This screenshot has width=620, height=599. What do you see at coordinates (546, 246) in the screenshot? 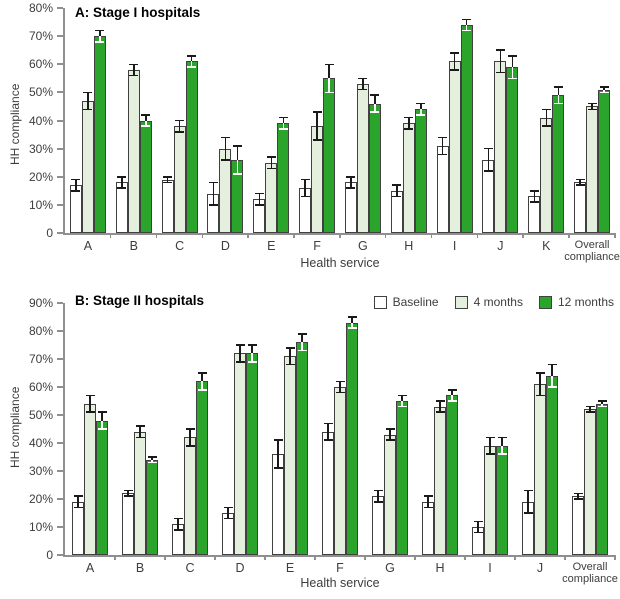
I see `x-category-label: K` at bounding box center [546, 246].